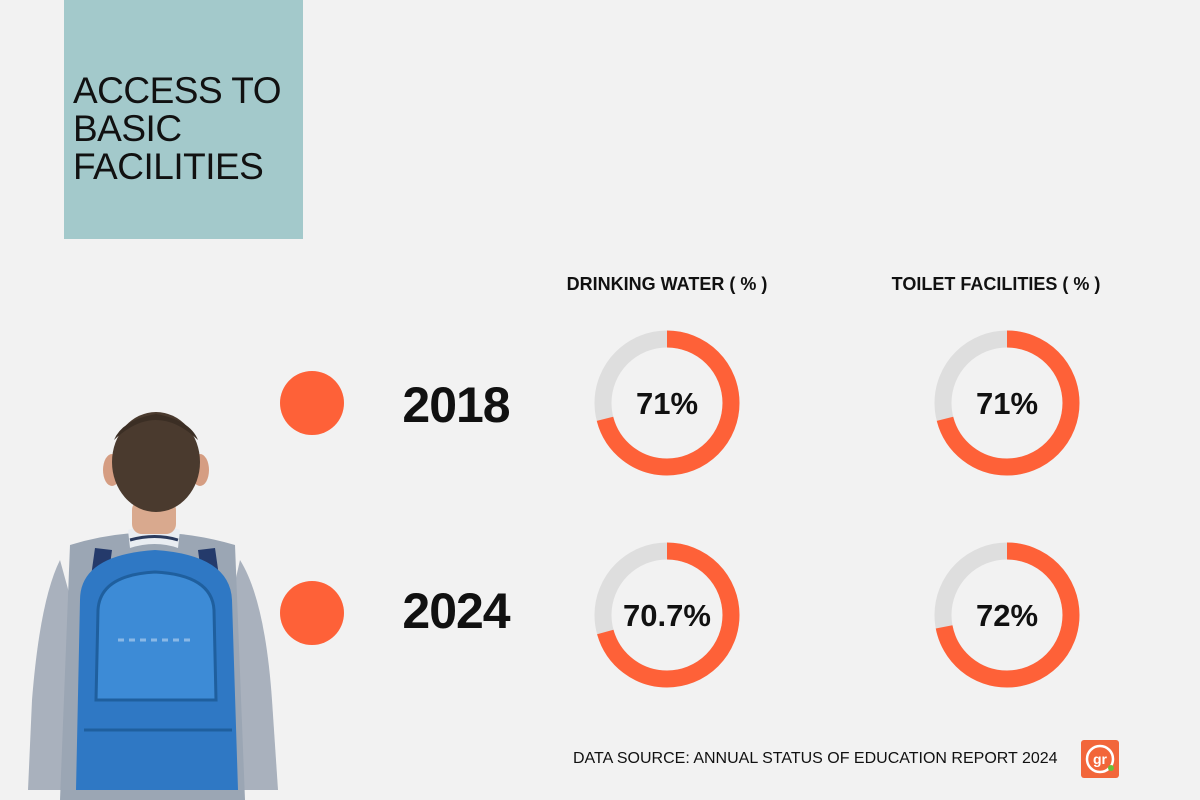 This screenshot has width=1200, height=800. What do you see at coordinates (153, 606) in the screenshot?
I see `student-with-backpack-icon` at bounding box center [153, 606].